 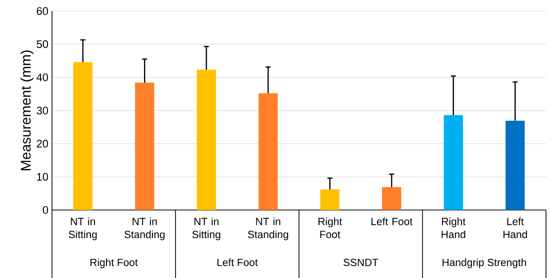 What do you see at coordinates (484, 263) in the screenshot?
I see `text: Handgrip Strength` at bounding box center [484, 263].